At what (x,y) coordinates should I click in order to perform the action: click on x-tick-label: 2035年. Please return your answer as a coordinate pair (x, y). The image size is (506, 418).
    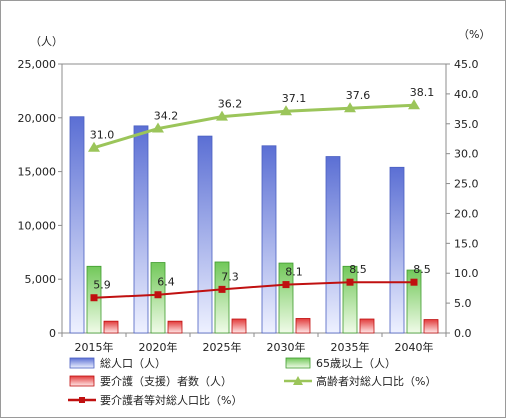
    Looking at the image, I should click on (350, 347).